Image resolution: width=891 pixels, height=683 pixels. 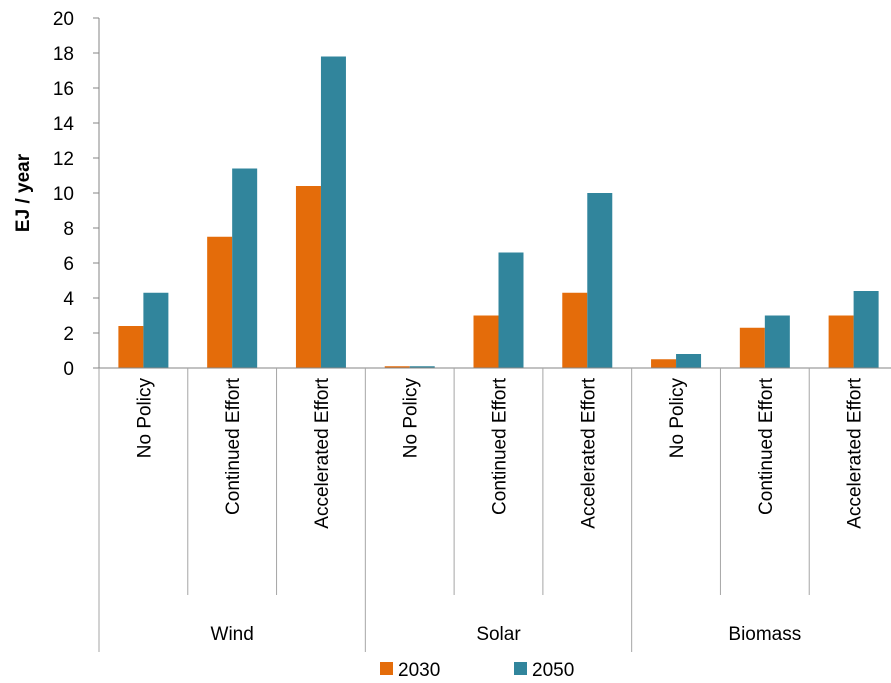 I want to click on y-axis: 0 2 4 6 8 10 12 14 16 18 20, so click(x=76, y=194).